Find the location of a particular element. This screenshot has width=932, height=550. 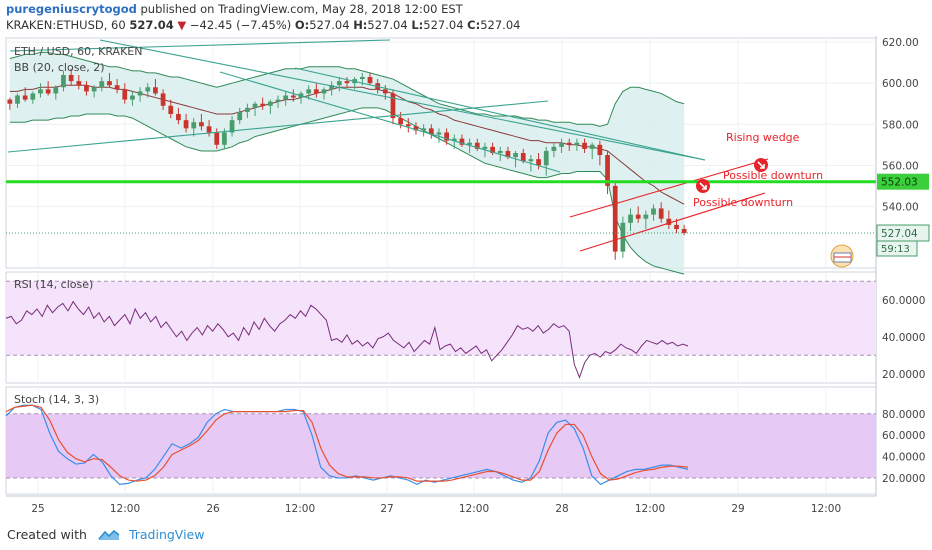

support-level-tag is located at coordinates (903, 181).